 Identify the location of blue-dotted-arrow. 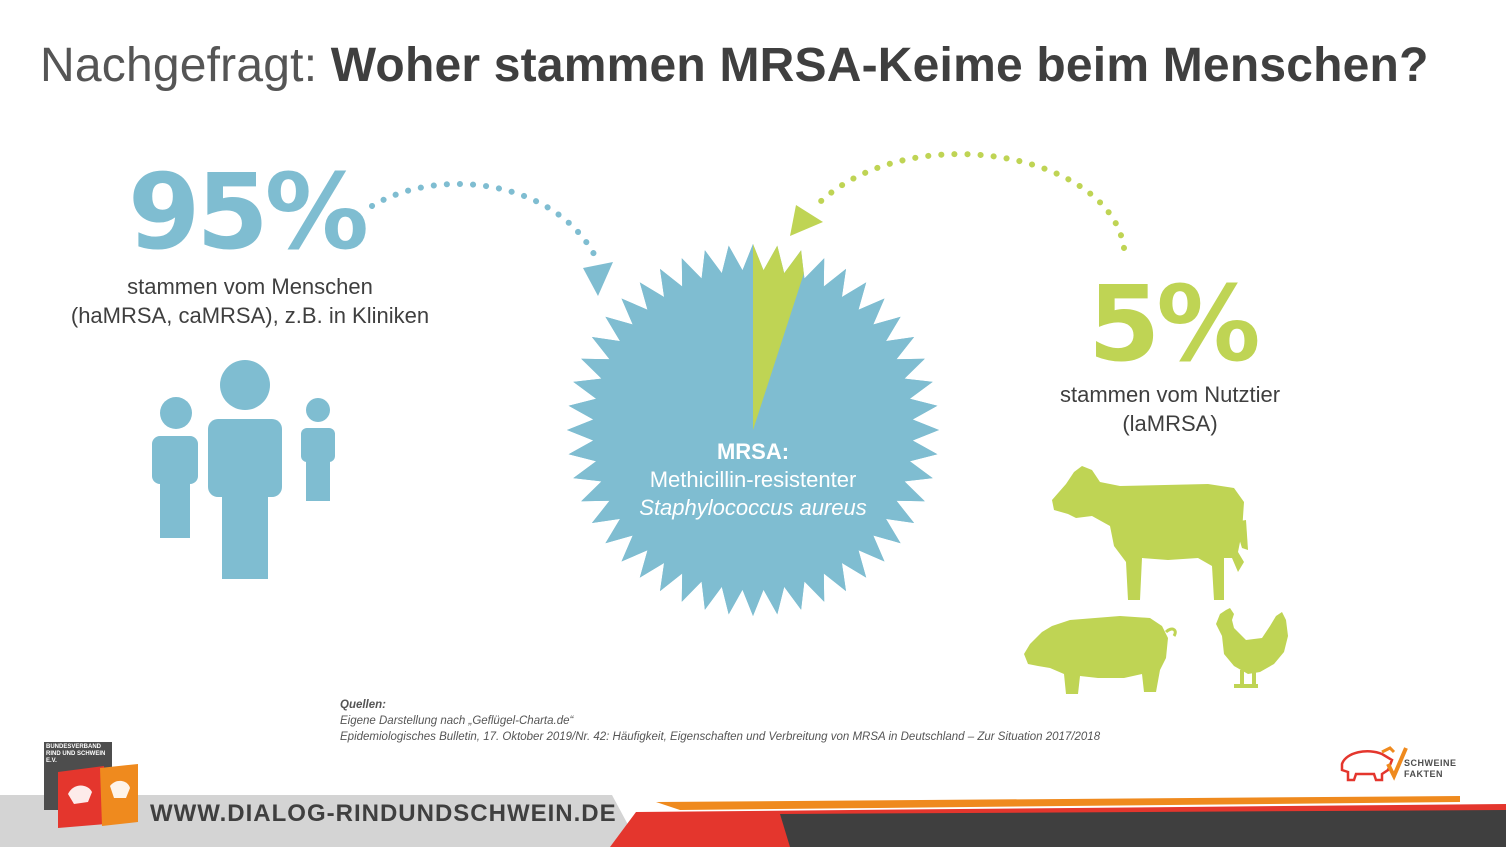
(485, 223).